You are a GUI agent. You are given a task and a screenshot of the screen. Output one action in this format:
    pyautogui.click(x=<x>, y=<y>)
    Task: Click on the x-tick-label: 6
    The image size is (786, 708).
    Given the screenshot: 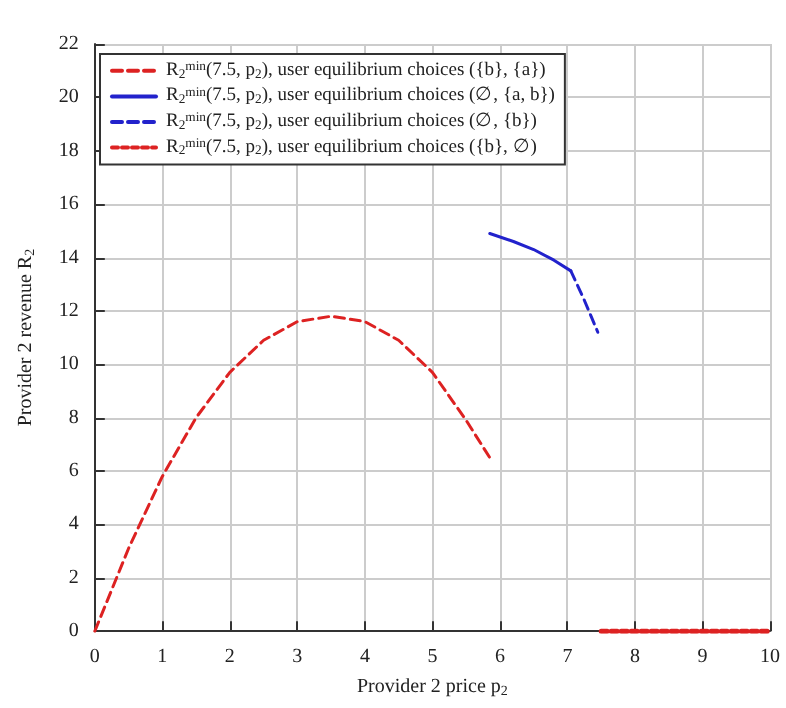 What is the action you would take?
    pyautogui.click(x=499, y=657)
    